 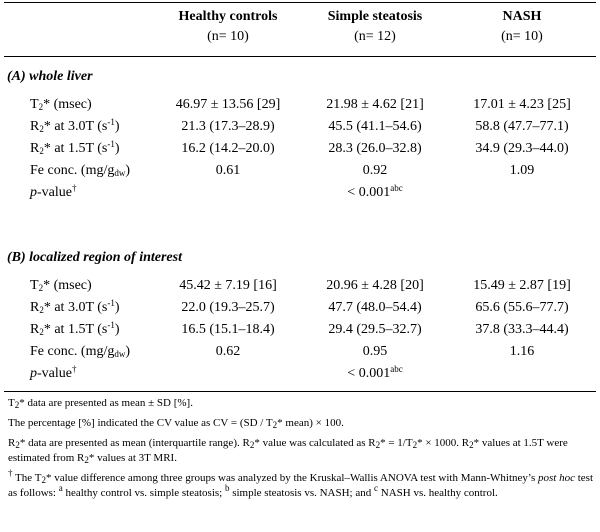 I want to click on column-title: NASH, so click(x=522, y=16).